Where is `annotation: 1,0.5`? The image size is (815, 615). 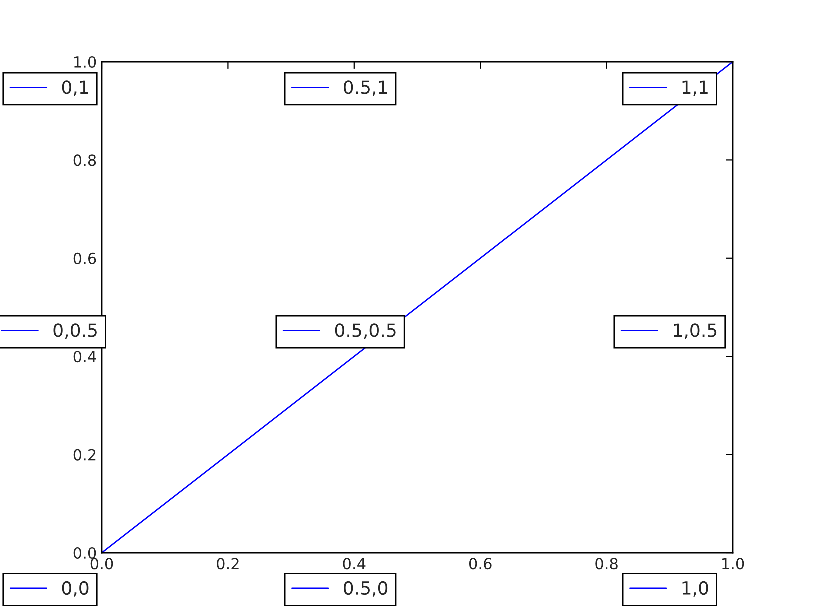 annotation: 1,0.5 is located at coordinates (695, 332).